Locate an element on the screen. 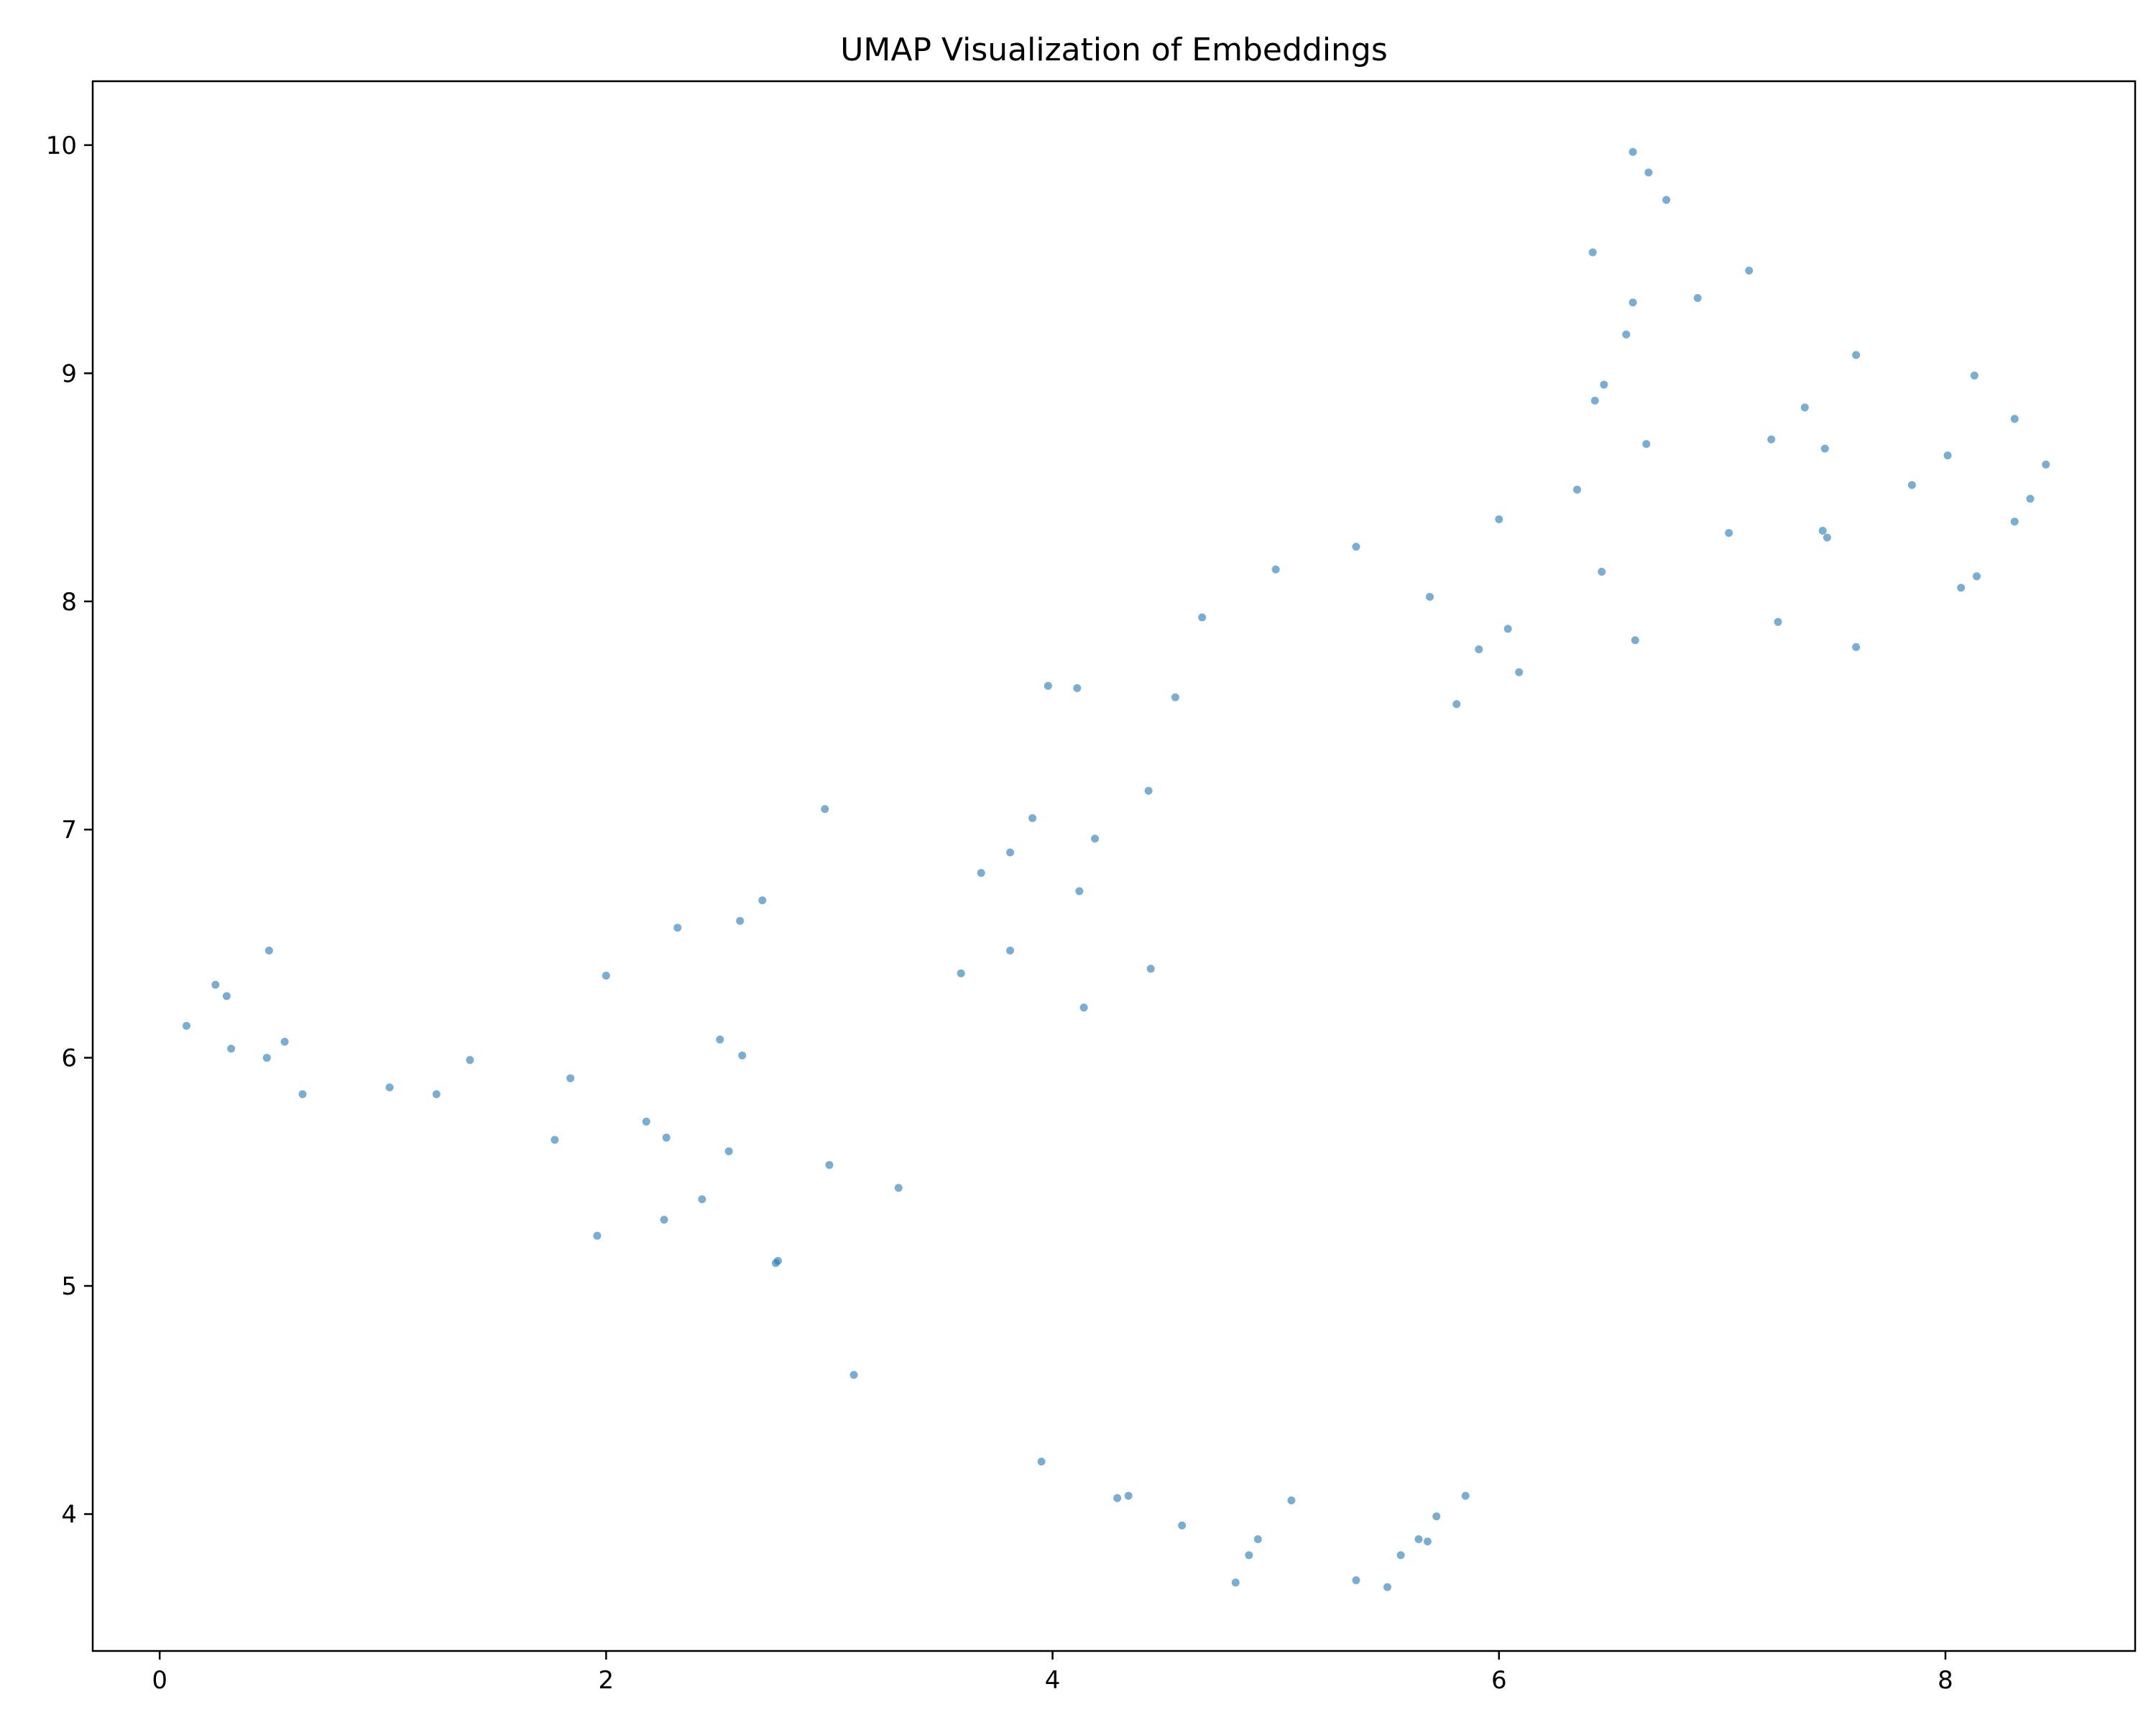 This screenshot has width=2156, height=1725. y-tick-label: 9 is located at coordinates (69, 373).